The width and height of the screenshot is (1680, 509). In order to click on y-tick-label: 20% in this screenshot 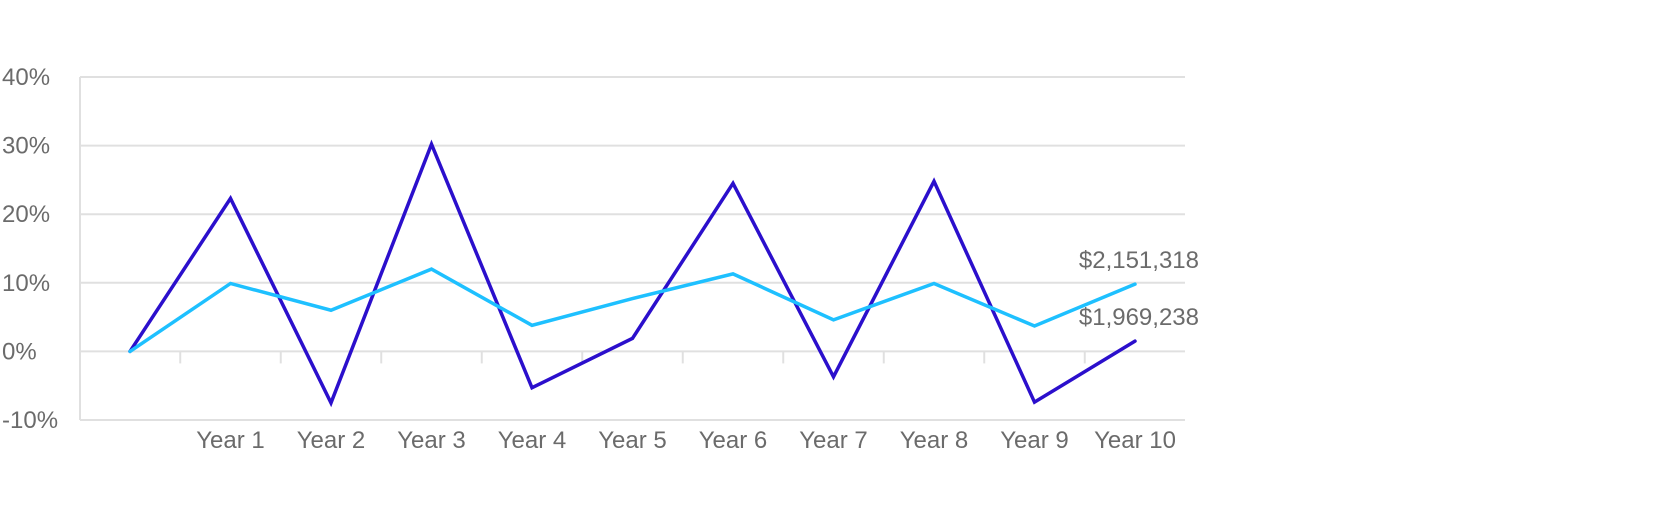, I will do `click(26, 214)`.